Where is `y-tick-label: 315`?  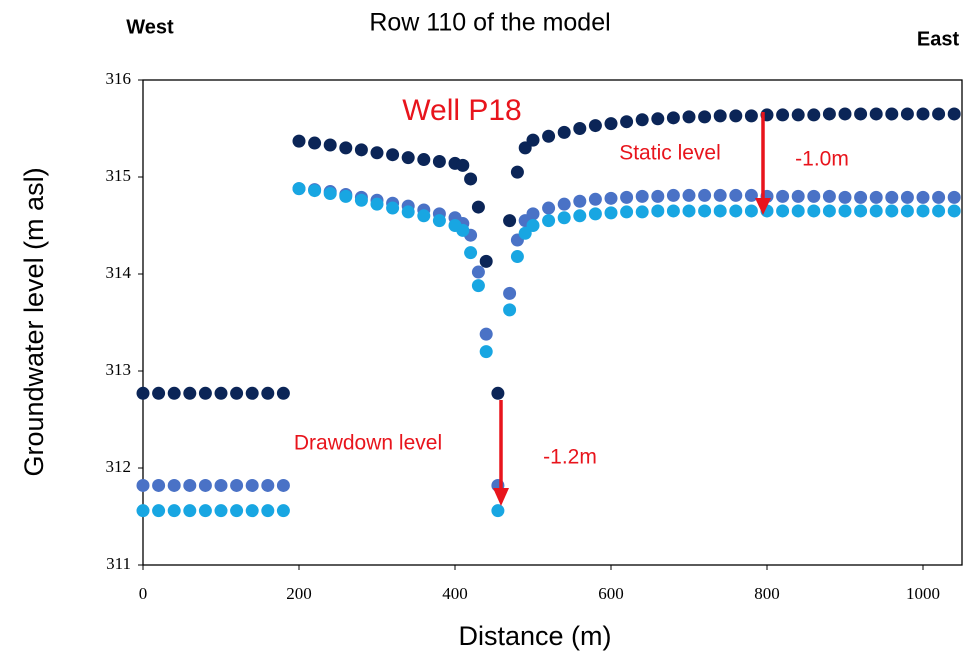
y-tick-label: 315 is located at coordinates (119, 175).